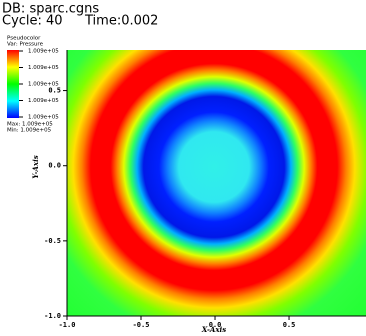 The height and width of the screenshot is (336, 366). What do you see at coordinates (215, 325) in the screenshot?
I see `x-tick-label: 0.0` at bounding box center [215, 325].